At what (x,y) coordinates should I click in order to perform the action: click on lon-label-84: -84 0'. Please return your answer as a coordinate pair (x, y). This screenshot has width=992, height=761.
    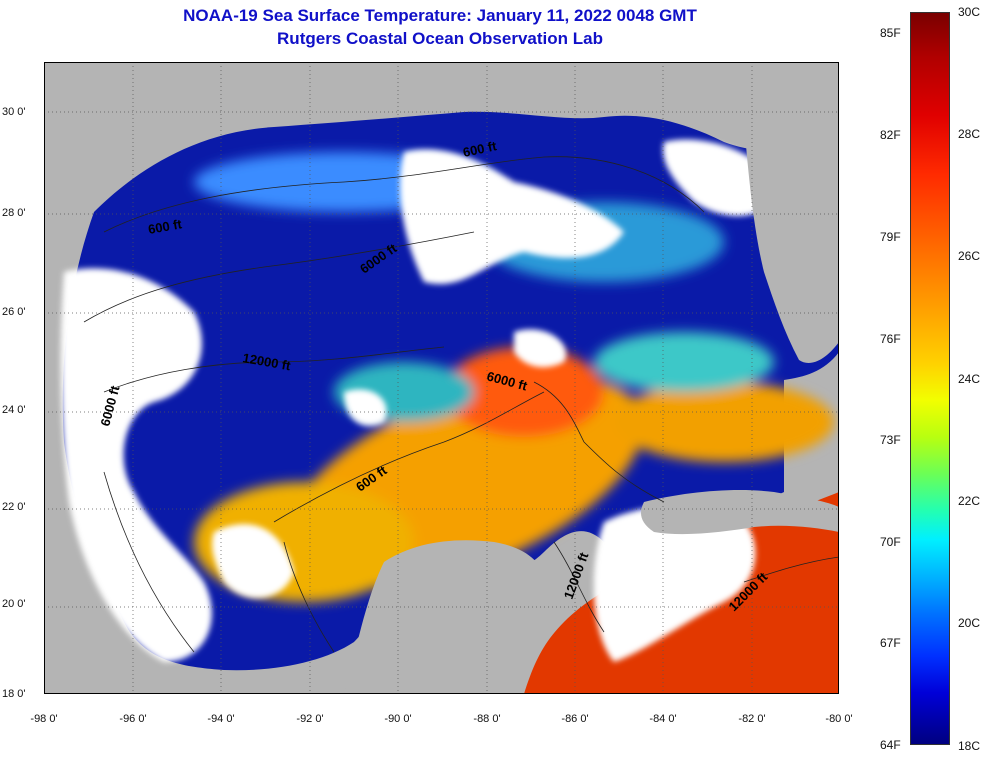
    Looking at the image, I should click on (663, 719).